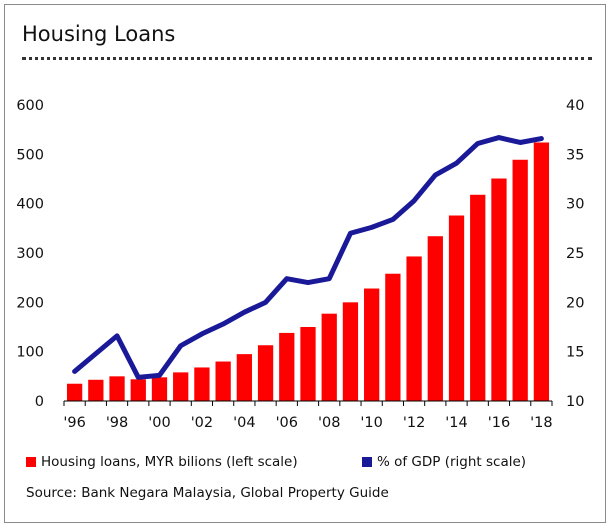 The image size is (614, 531). Describe the element at coordinates (575, 155) in the screenshot. I see `y-right-tick-label: 35` at that location.